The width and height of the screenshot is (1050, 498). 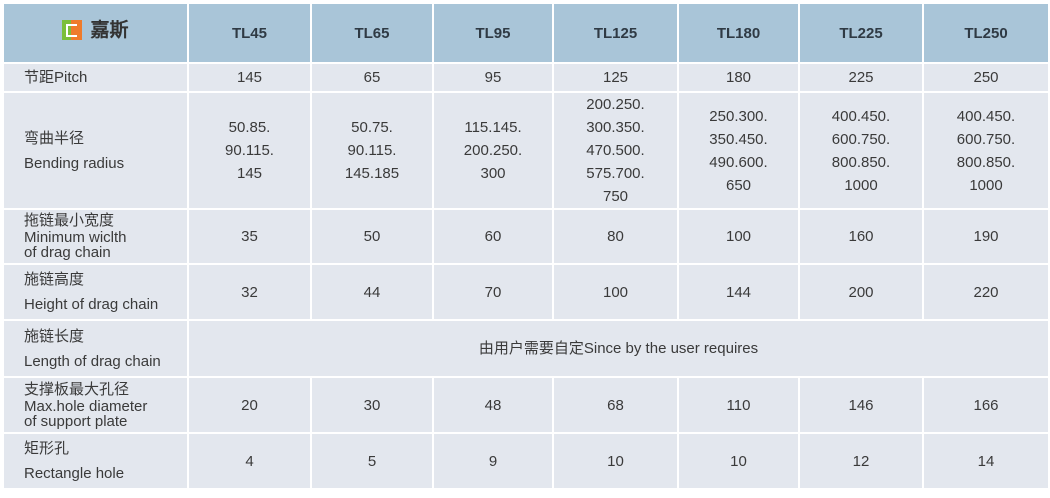 I want to click on value-cell: 65, so click(x=372, y=77).